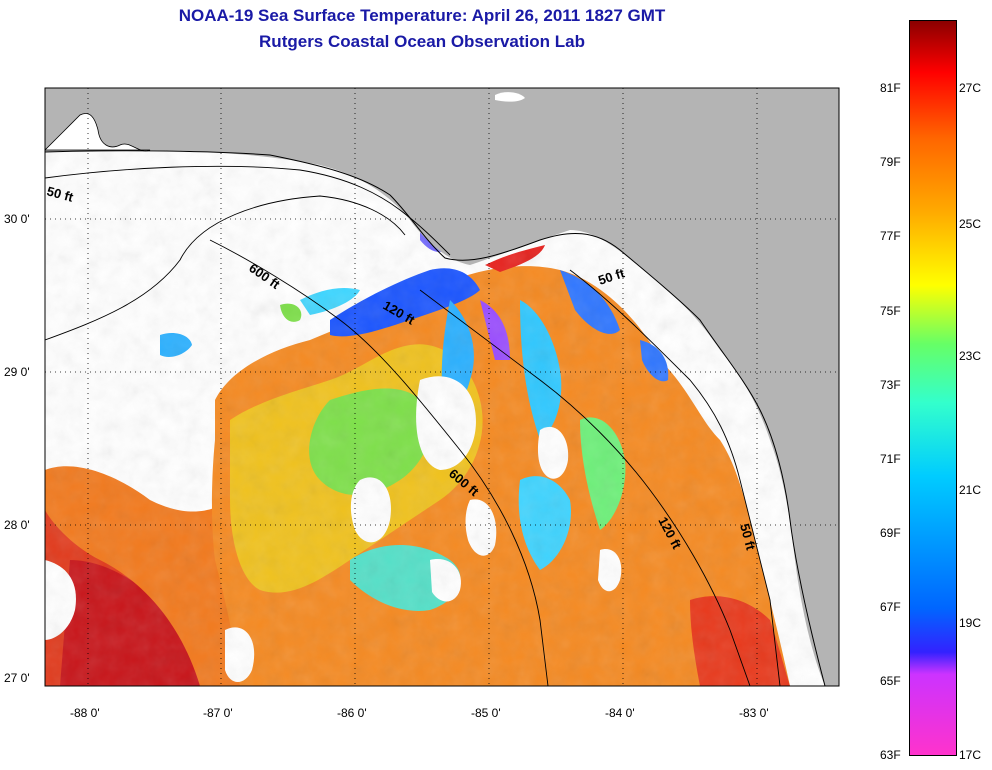  What do you see at coordinates (17, 525) in the screenshot?
I see `lat-label: 28 0'` at bounding box center [17, 525].